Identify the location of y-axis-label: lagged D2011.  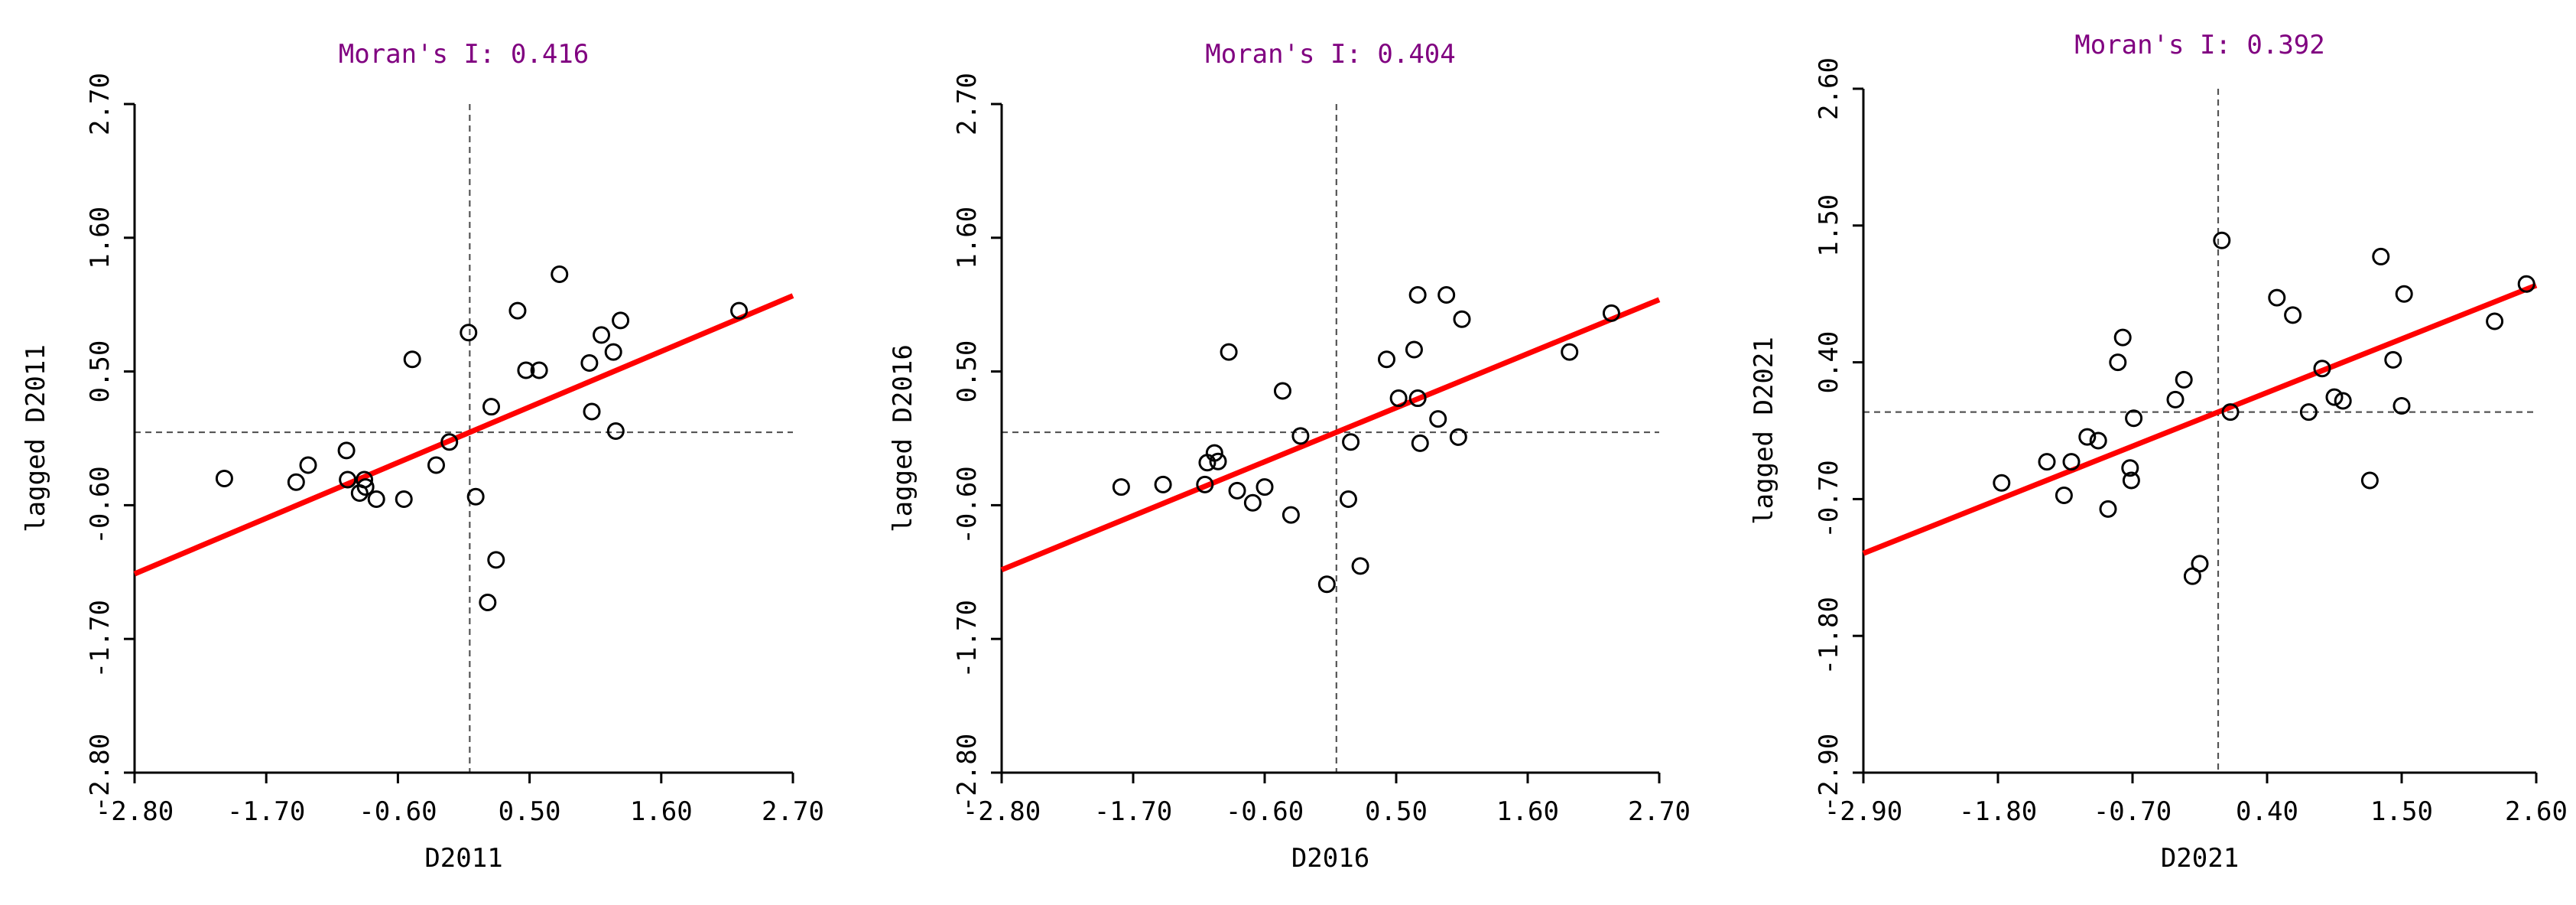
(36, 438).